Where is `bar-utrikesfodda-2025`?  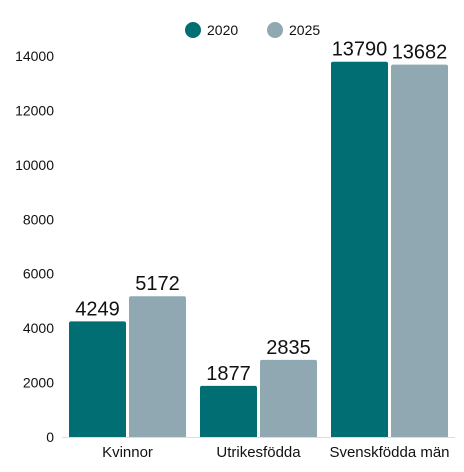 bar-utrikesfodda-2025 is located at coordinates (288, 398).